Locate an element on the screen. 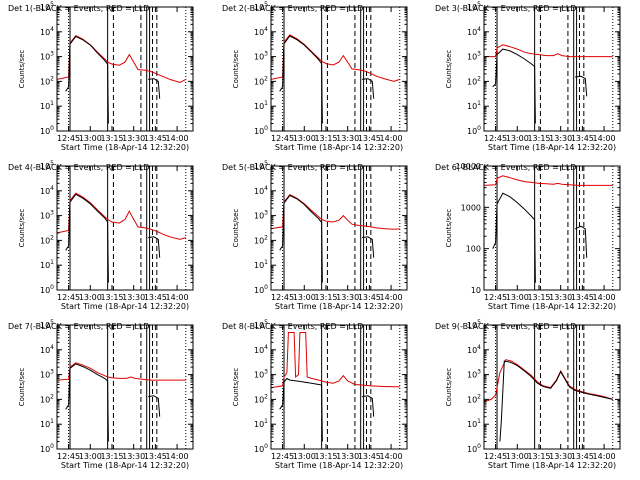 This screenshot has height=480, width=640. y-tick-label: 10³ is located at coordinates (261, 56).